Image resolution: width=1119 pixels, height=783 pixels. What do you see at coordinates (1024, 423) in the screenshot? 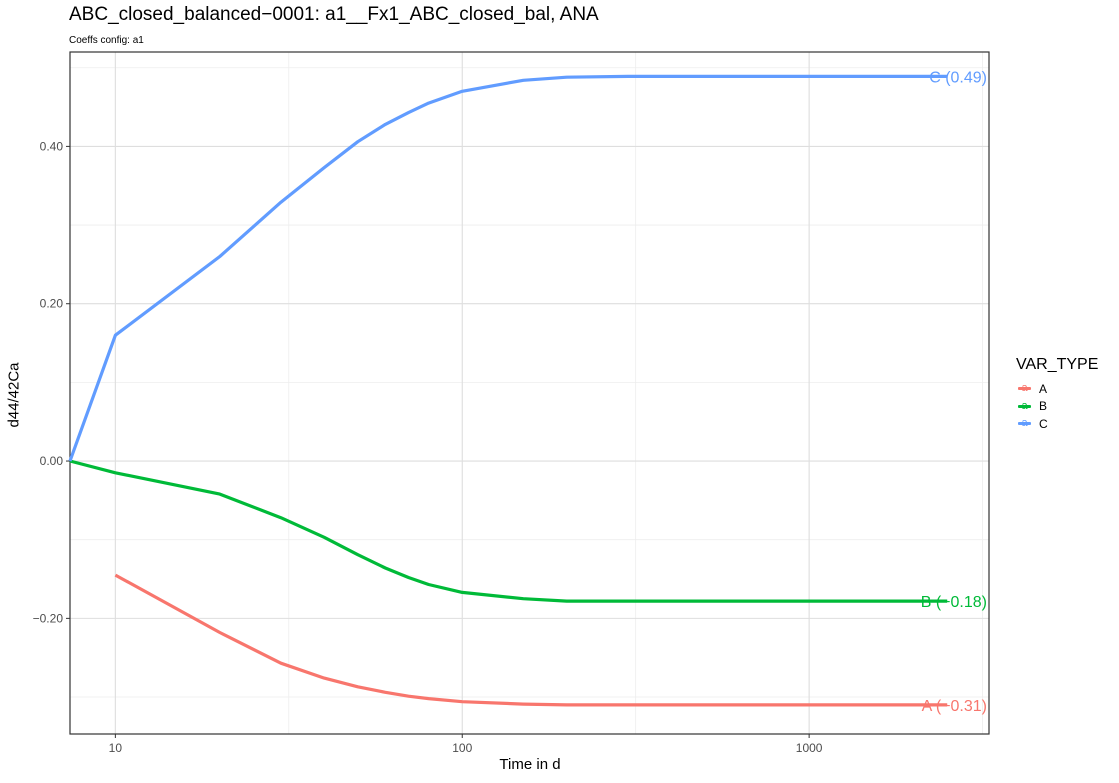
I see `legend-key-c: a` at bounding box center [1024, 423].